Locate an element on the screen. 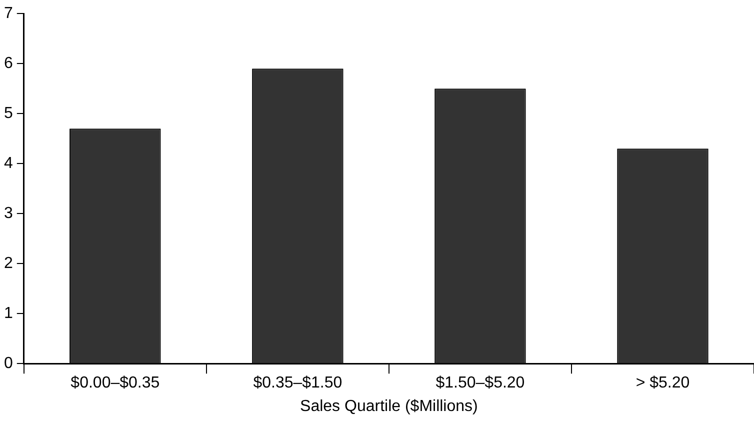  x-axis-title: Sales Quartile ($Millions) is located at coordinates (389, 406).